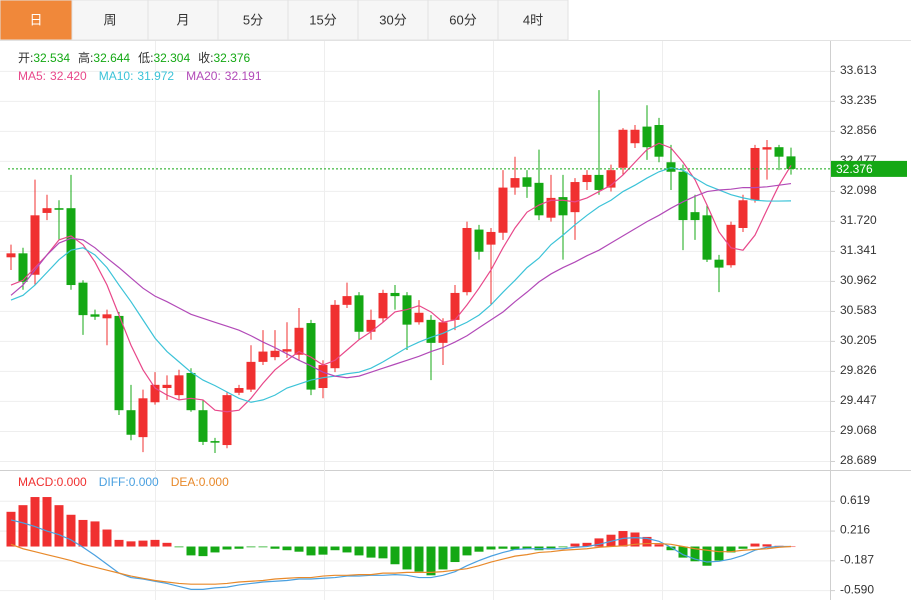  I want to click on tab: 4时, so click(533, 20).